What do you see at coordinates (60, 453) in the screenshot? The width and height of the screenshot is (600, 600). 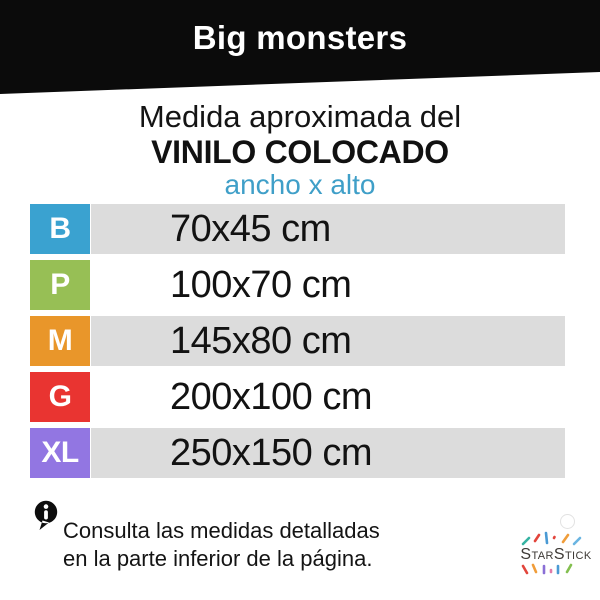 I see `size-badge-xl: XL` at bounding box center [60, 453].